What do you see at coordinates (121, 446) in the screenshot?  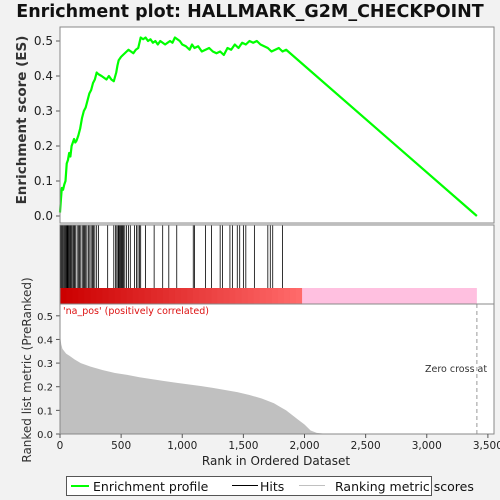 I see `x-tick-label: 500` at bounding box center [121, 446].